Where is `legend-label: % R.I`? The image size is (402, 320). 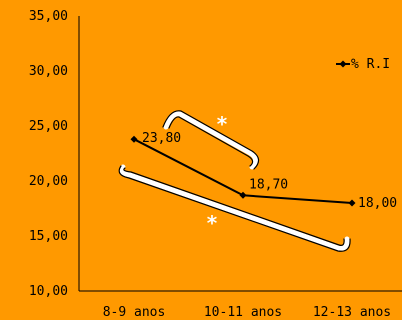
legend-label: % R.I is located at coordinates (370, 64).